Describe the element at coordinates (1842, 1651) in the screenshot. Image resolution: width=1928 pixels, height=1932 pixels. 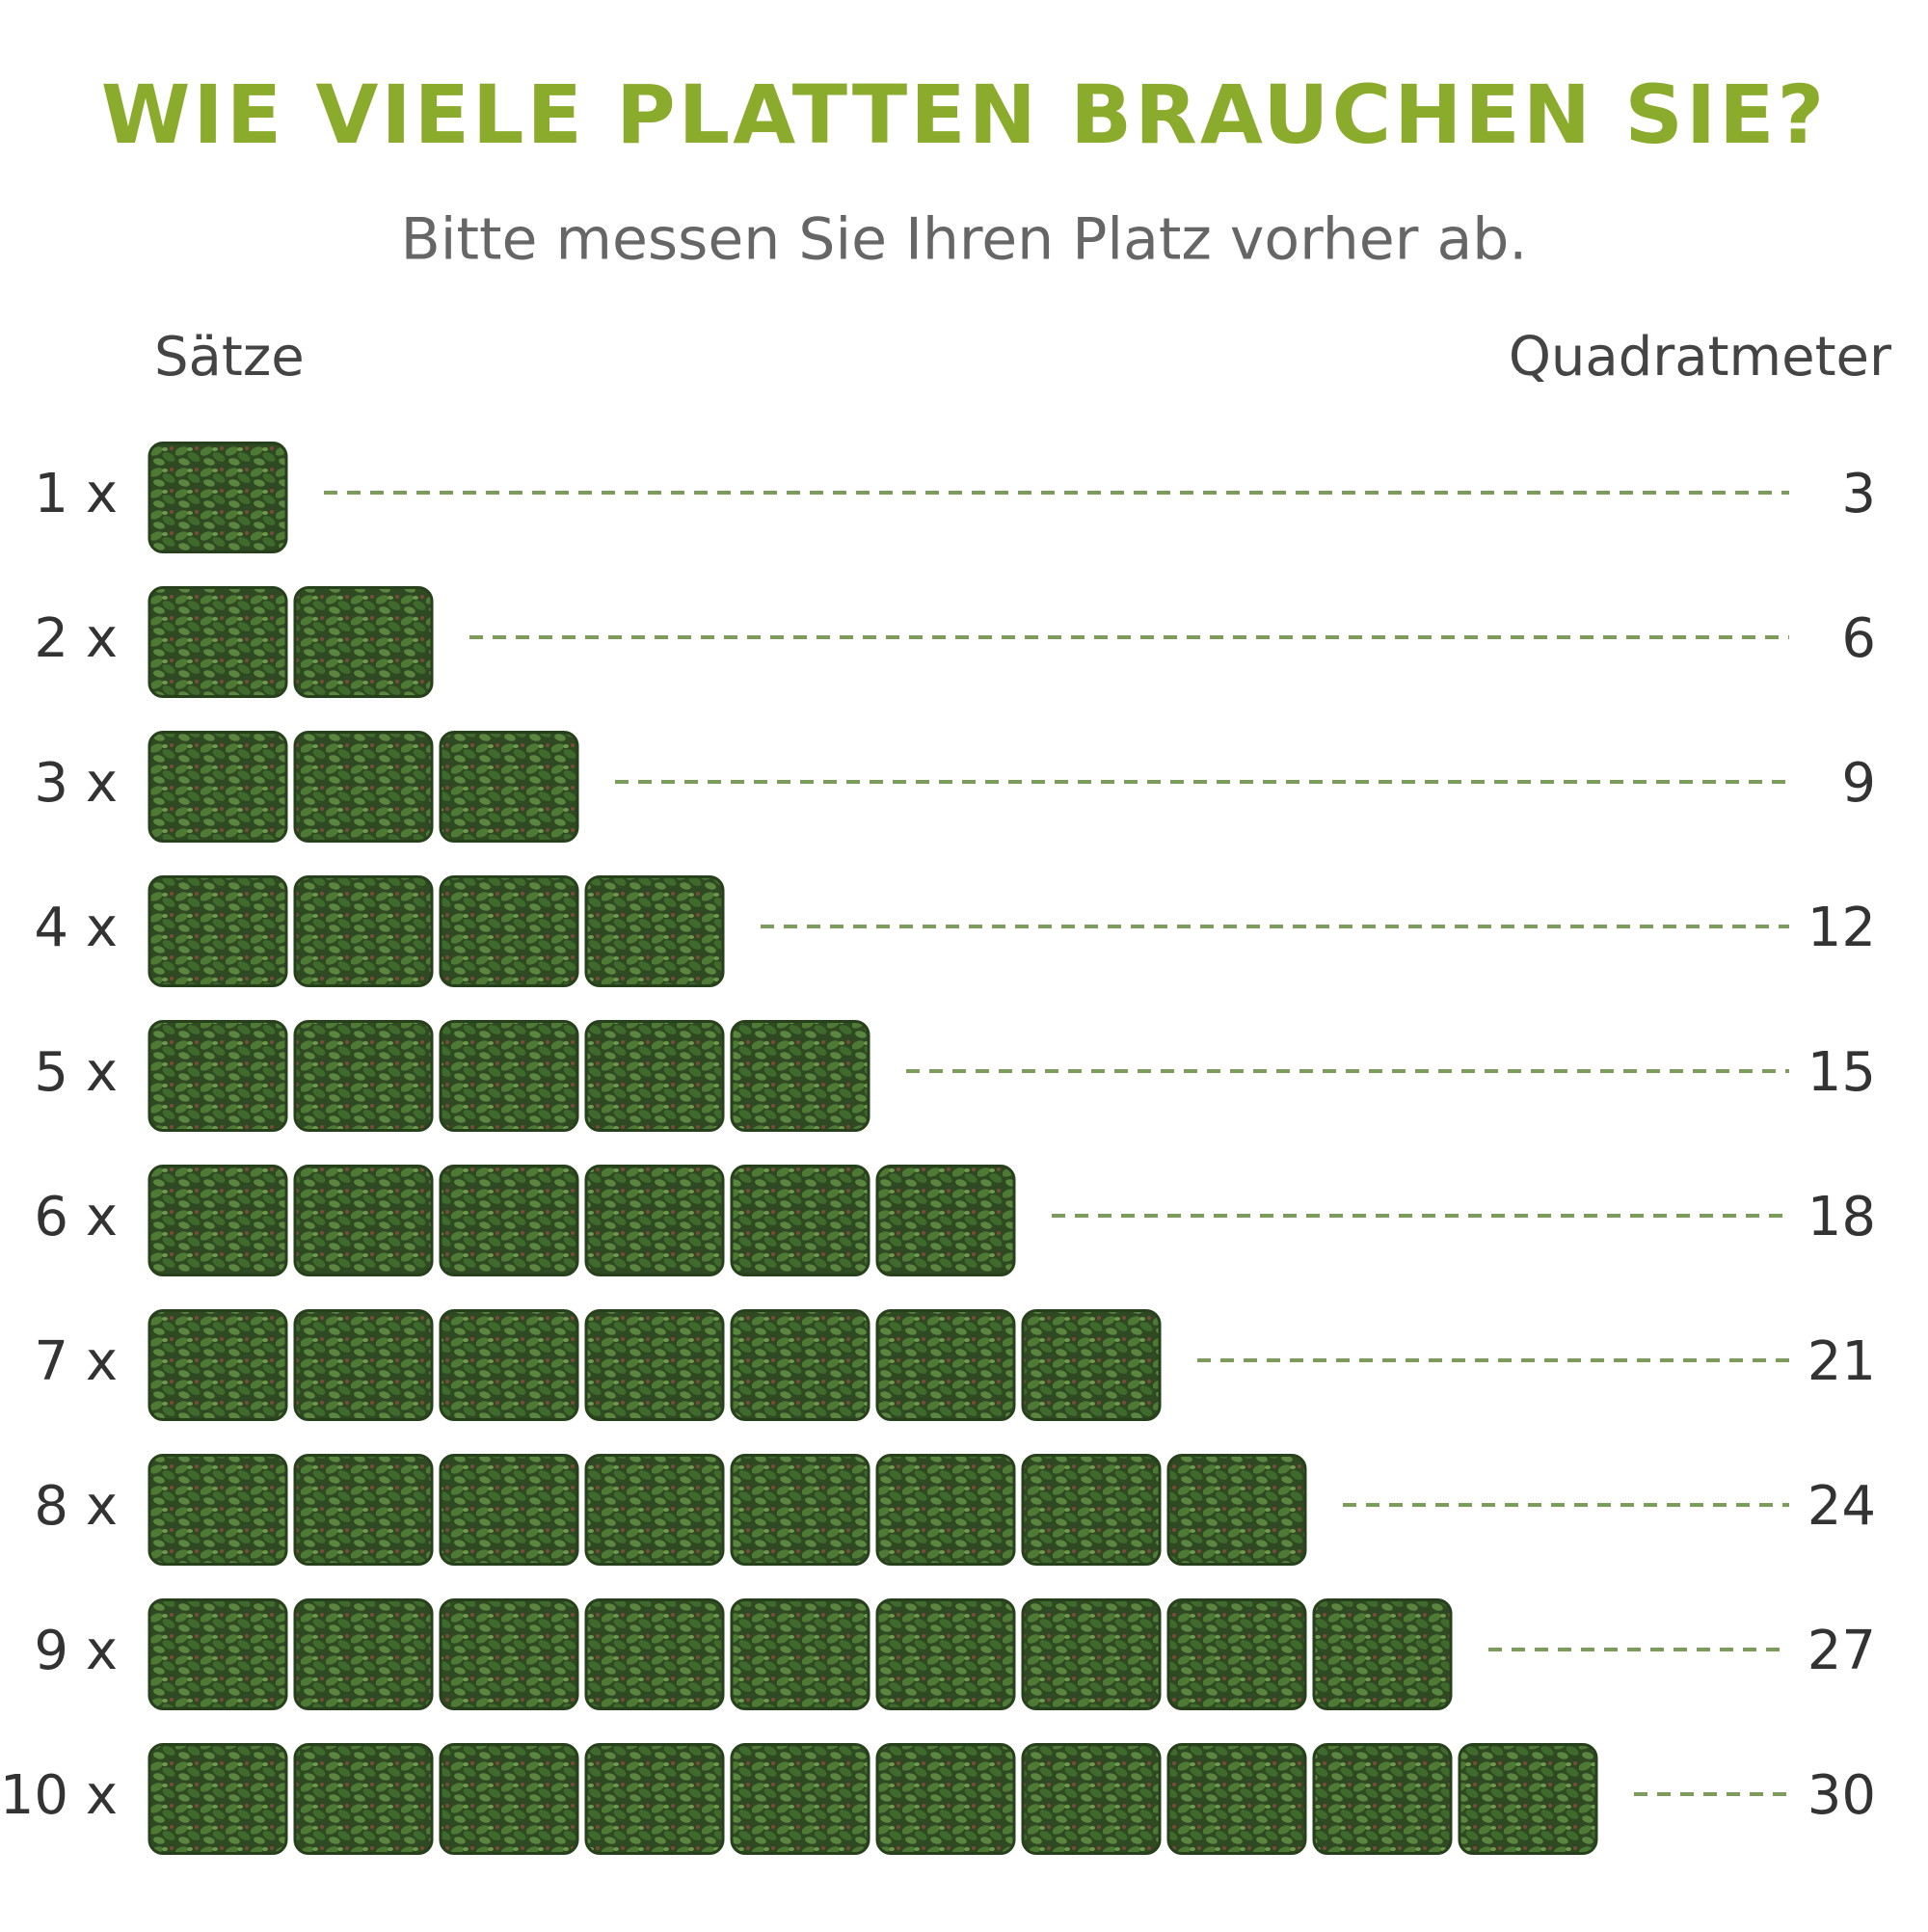
I see `area-value: 27` at that location.